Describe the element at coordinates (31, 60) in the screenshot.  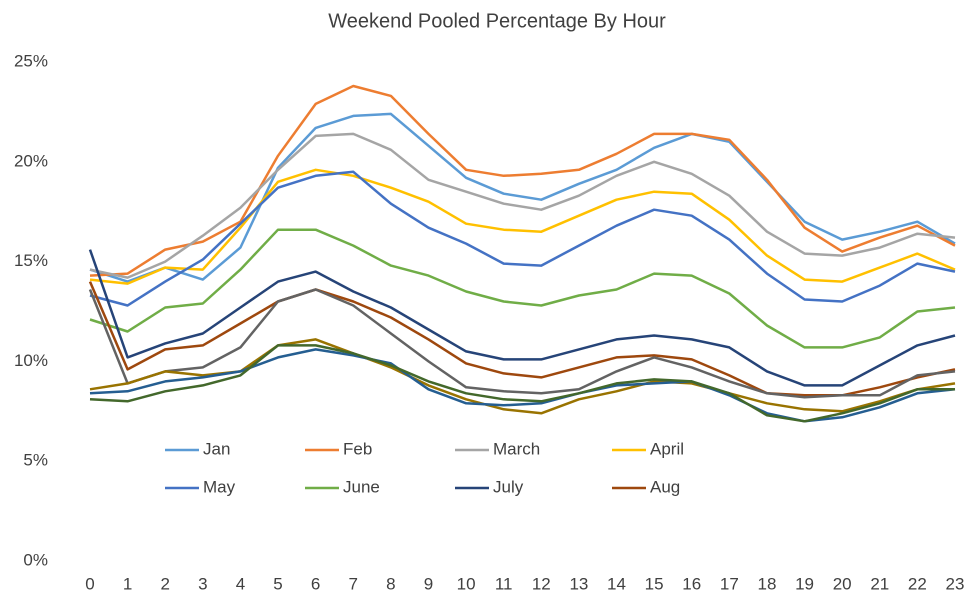
I see `y-tick-label: 25%` at that location.